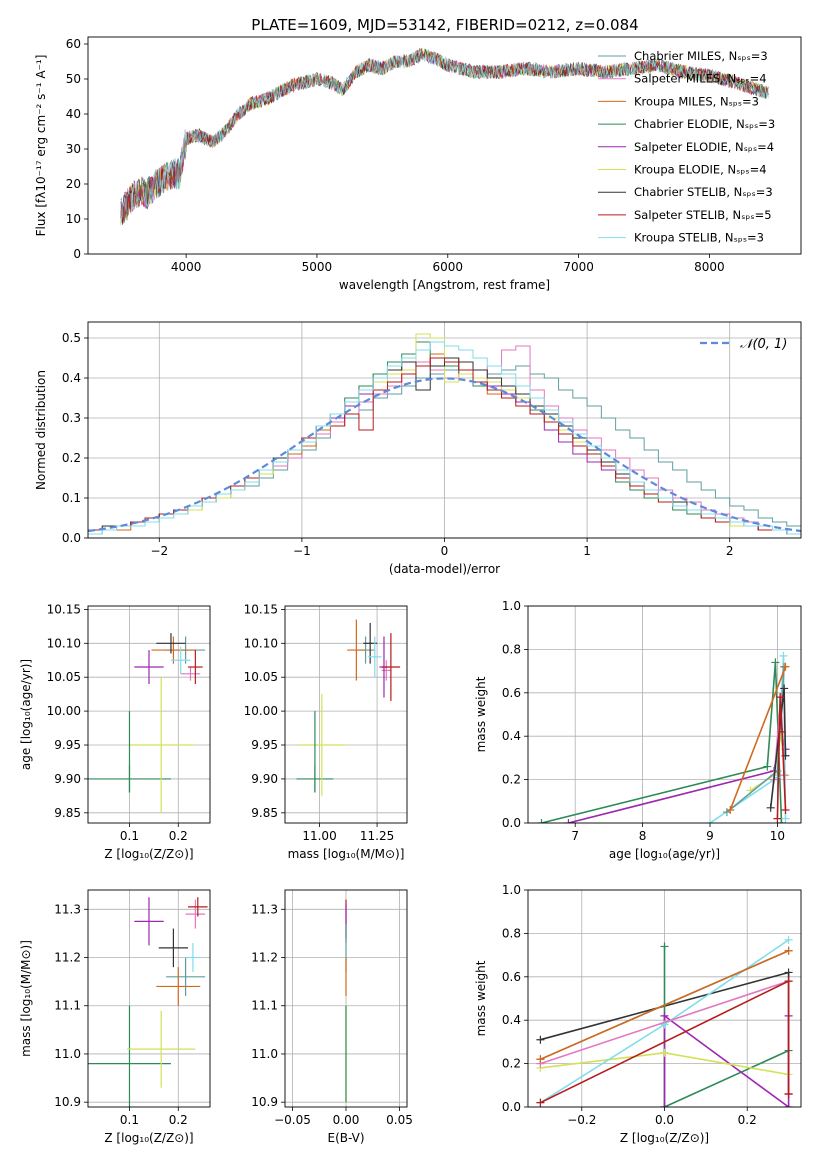 This screenshot has width=819, height=1170. I want to click on y-tick-label: 0.8, so click(511, 933).